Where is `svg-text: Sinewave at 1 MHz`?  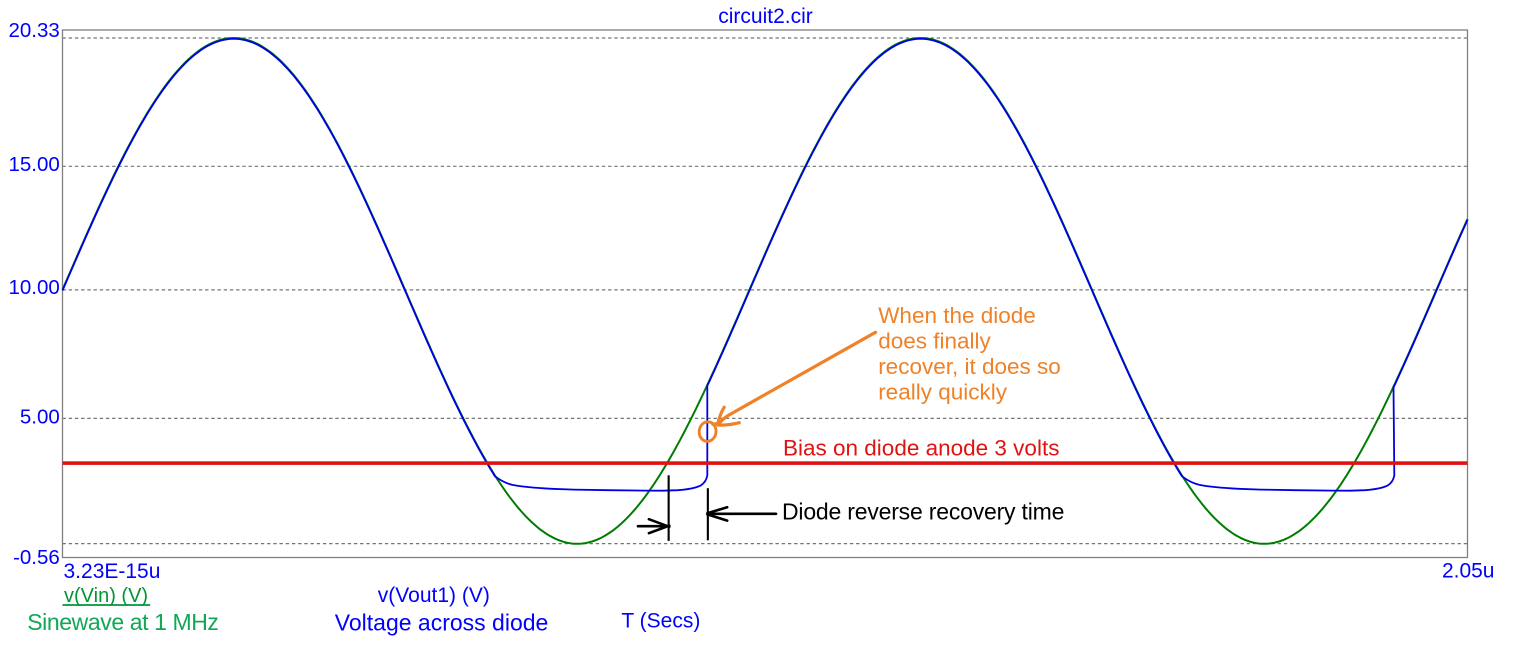 svg-text: Sinewave at 1 MHz is located at coordinates (122, 622).